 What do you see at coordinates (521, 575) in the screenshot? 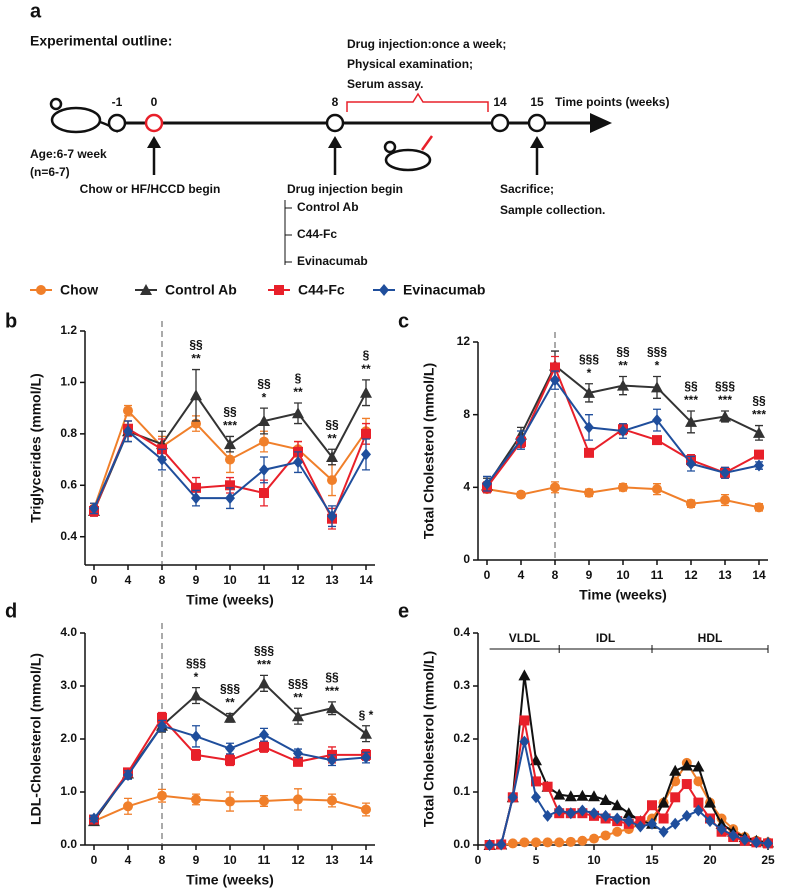
I see `x-tick-label: 4` at bounding box center [521, 575].